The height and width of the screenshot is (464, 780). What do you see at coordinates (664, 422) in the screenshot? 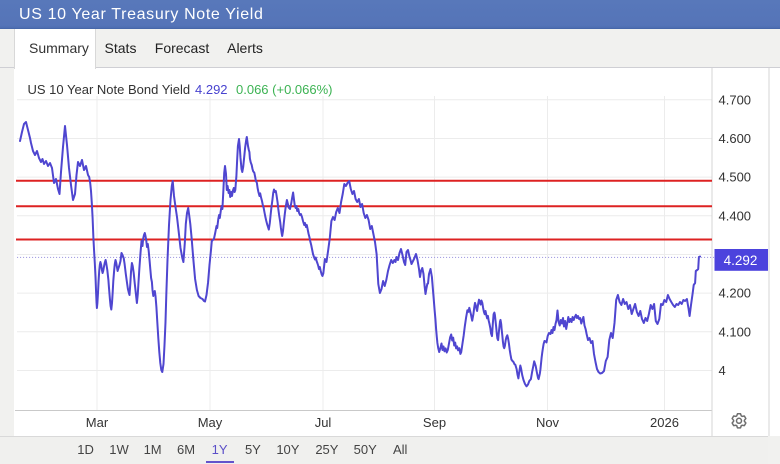
I see `svg-text: 2026` at bounding box center [664, 422].